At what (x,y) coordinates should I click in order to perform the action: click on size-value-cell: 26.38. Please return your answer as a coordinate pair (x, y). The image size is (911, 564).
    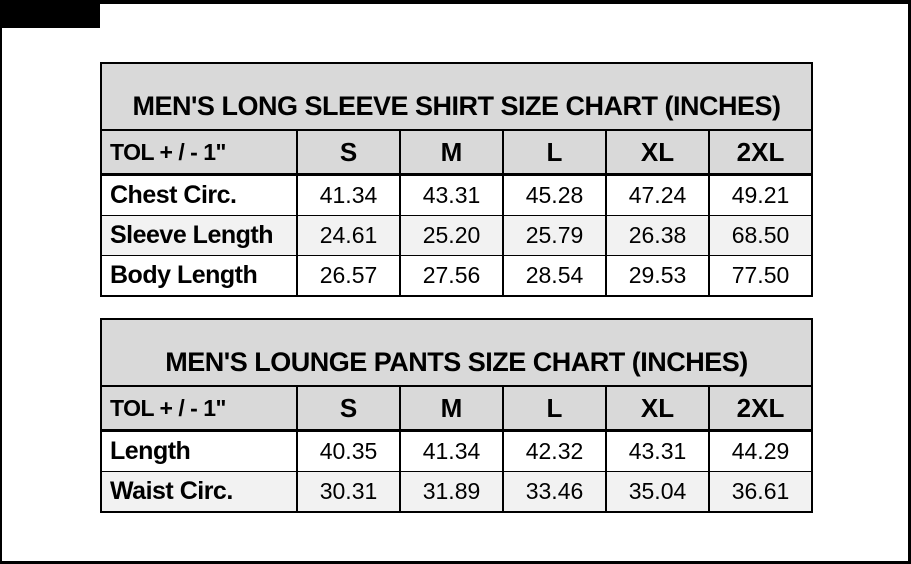
    Looking at the image, I should click on (657, 235).